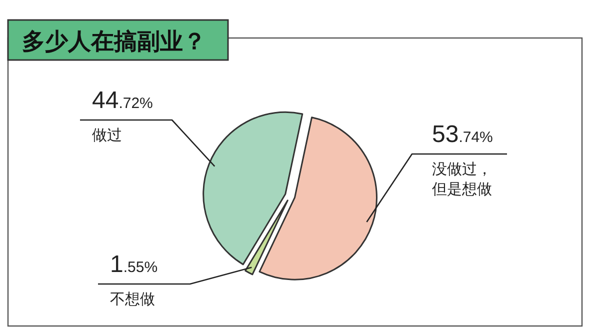 The image size is (590, 336). I want to click on data-label: 1.55%, so click(134, 264).